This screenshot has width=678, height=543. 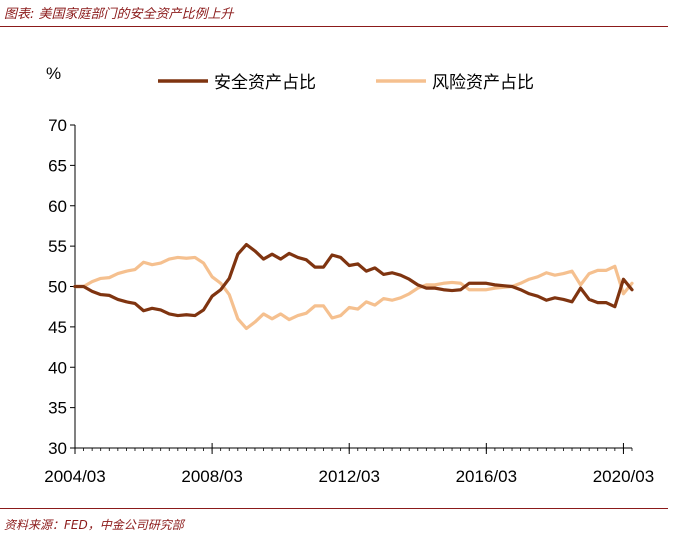 What do you see at coordinates (353, 280) in the screenshot?
I see `series-line-safe-assets` at bounding box center [353, 280].